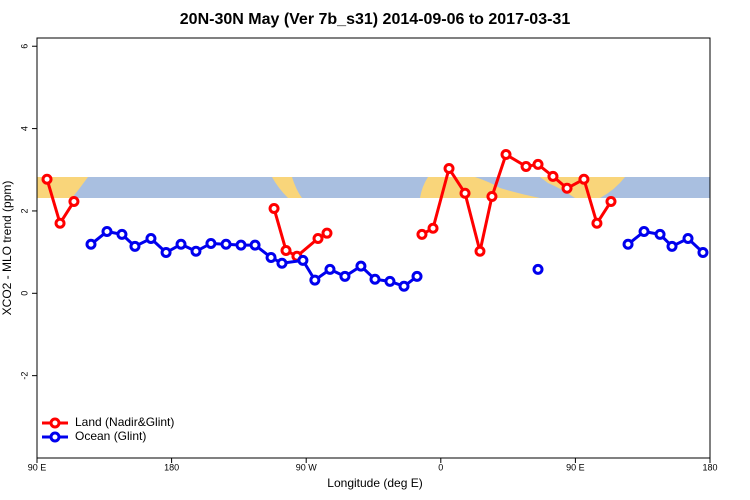  What do you see at coordinates (24, 293) in the screenshot?
I see `y-tick-label: 0` at bounding box center [24, 293].